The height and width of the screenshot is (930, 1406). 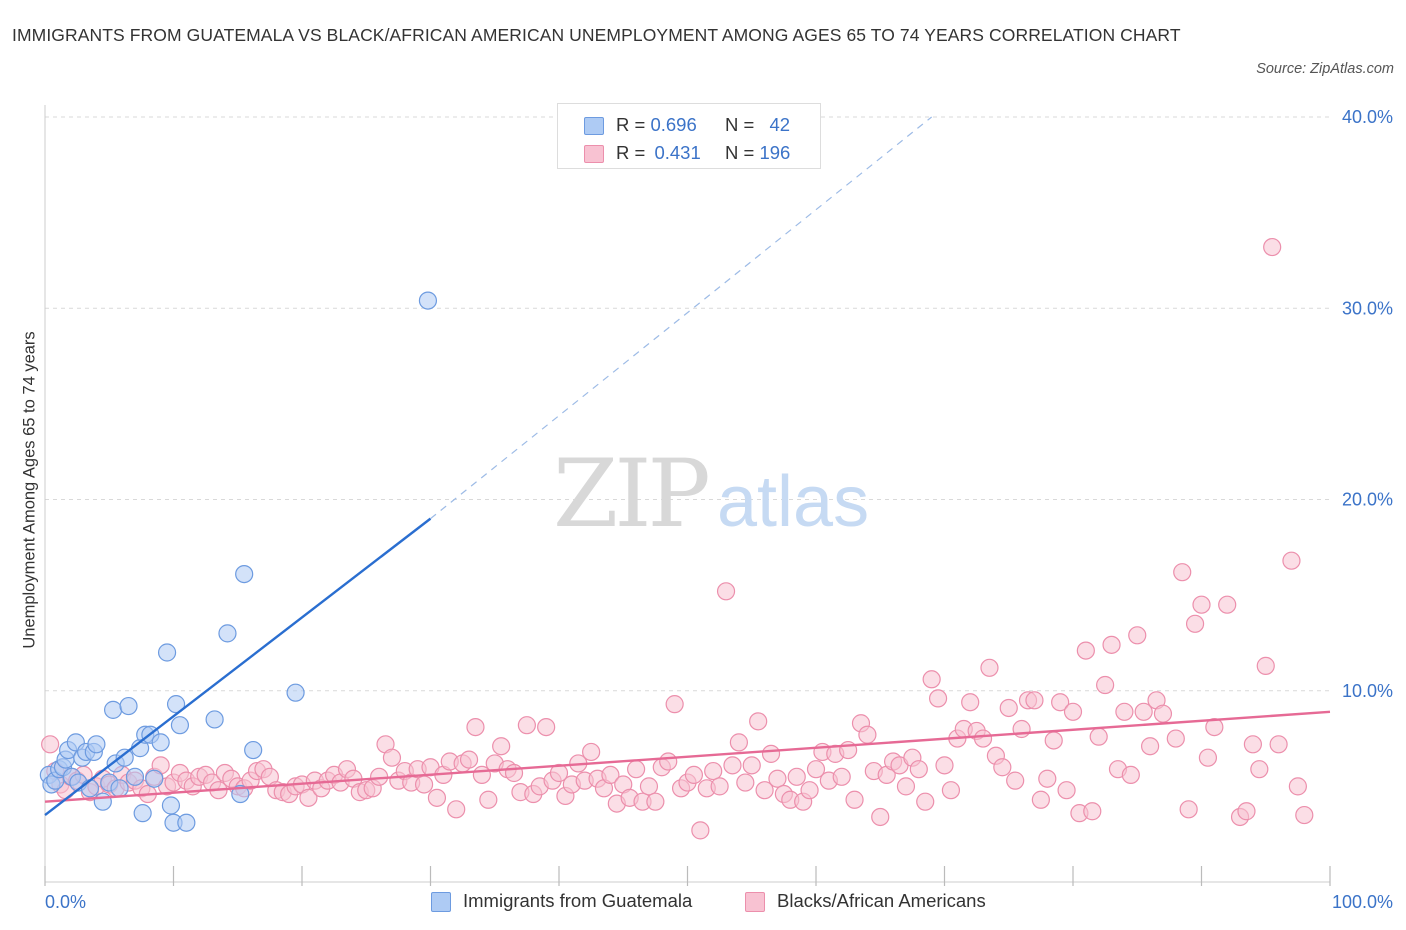 What do you see at coordinates (758, 124) in the screenshot?
I see `legend-n-label: N = 42` at bounding box center [758, 124].